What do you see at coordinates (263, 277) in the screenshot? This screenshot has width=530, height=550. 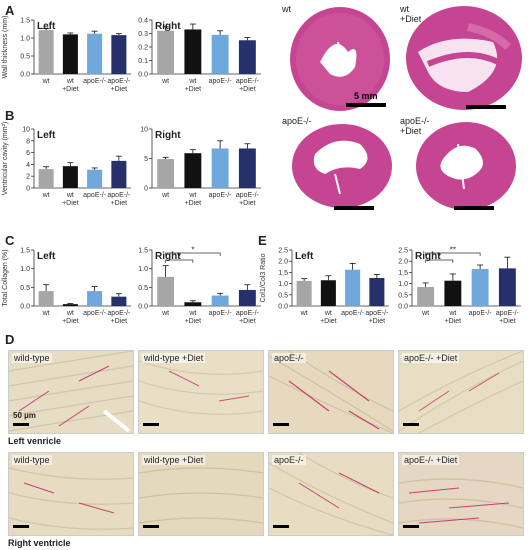 I see `y-axis-label: Col1/Col3 Ratio` at bounding box center [263, 277].